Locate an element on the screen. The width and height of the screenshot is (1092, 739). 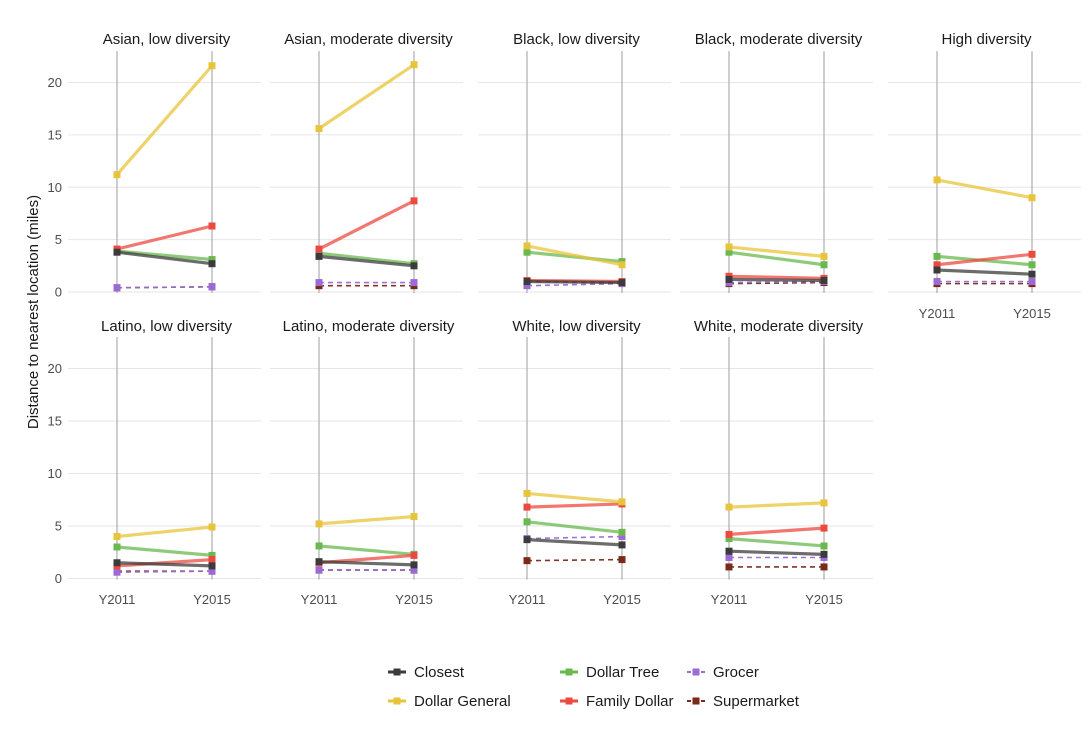
facet-title: Asian, moderate diversity is located at coordinates (368, 39).